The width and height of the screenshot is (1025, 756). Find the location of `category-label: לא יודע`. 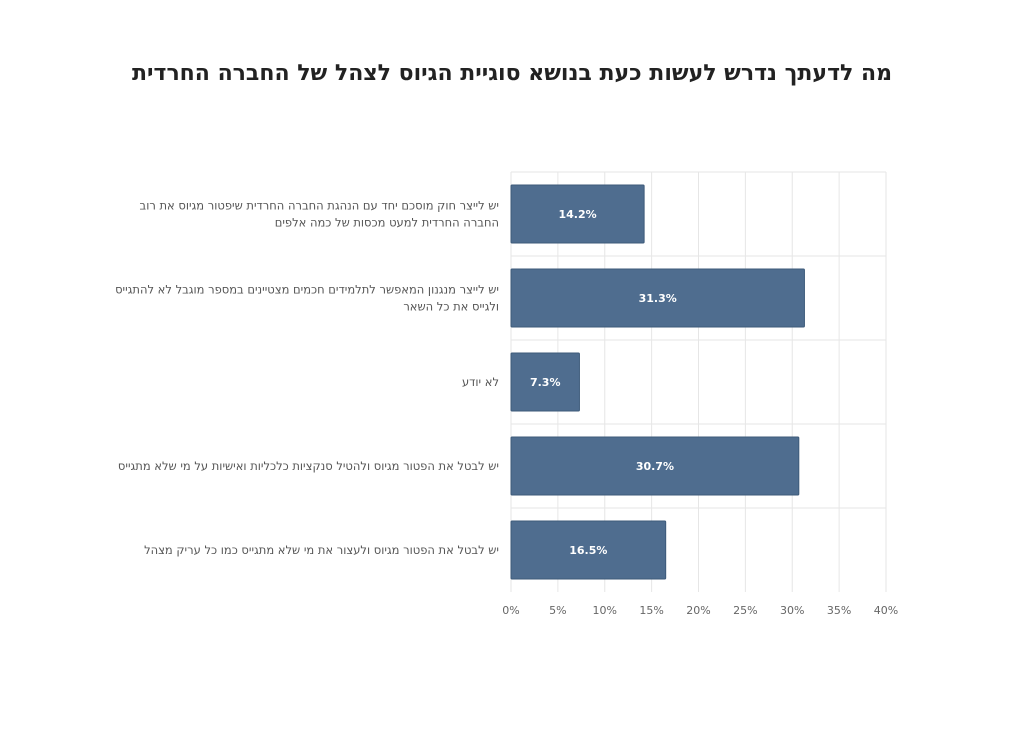

category-label: לא יודע is located at coordinates (480, 382).